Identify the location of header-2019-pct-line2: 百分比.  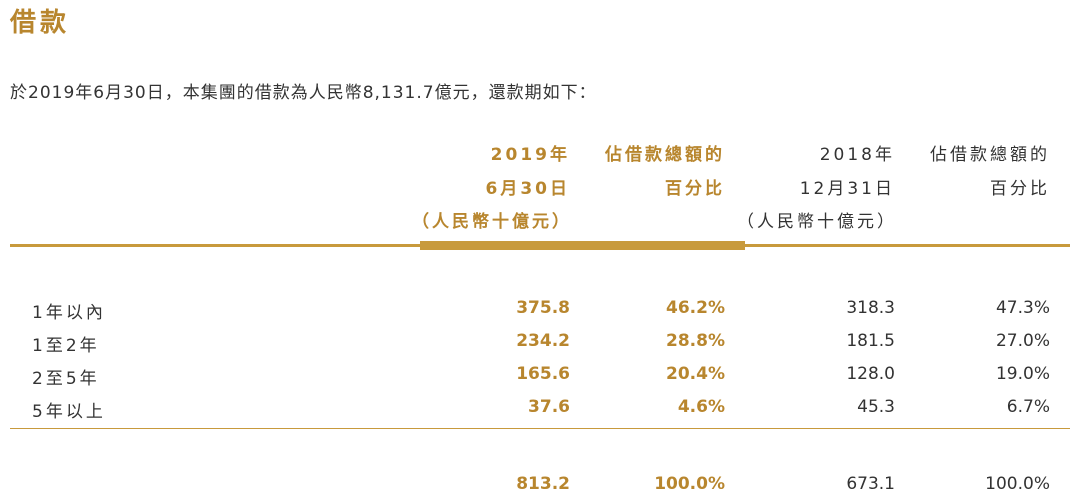
(695, 189).